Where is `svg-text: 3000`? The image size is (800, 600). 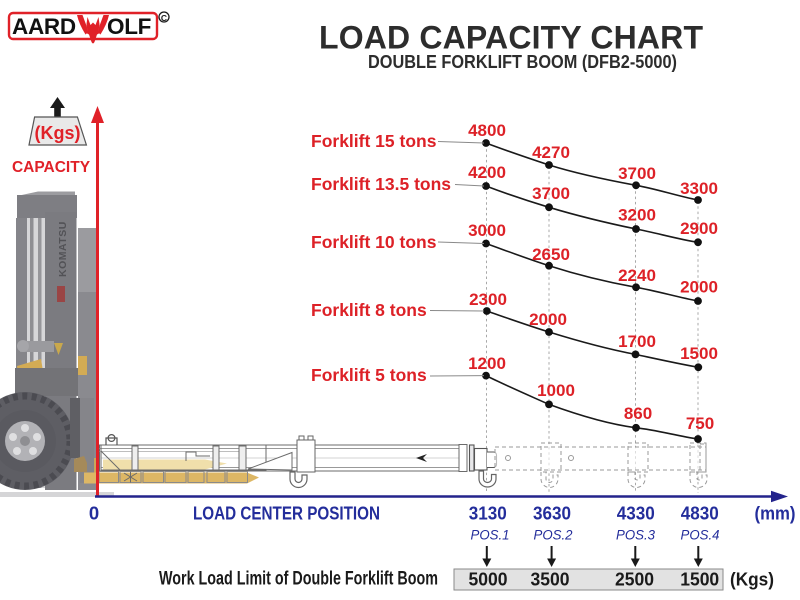 svg-text: 3000 is located at coordinates (487, 230).